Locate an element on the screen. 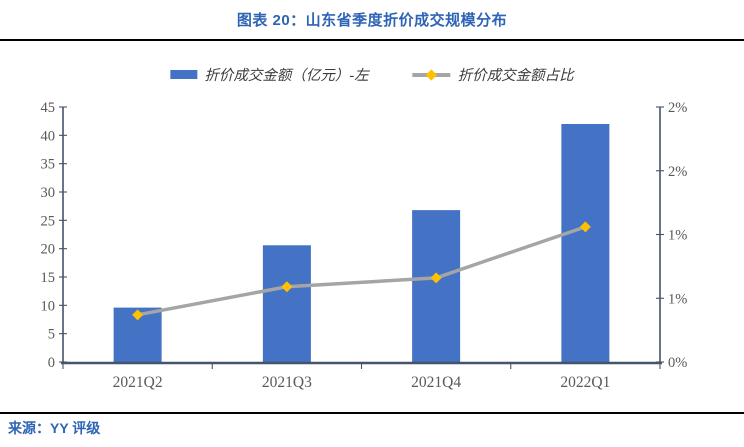 The image size is (744, 447). left-axis-label: 35 is located at coordinates (48, 165).